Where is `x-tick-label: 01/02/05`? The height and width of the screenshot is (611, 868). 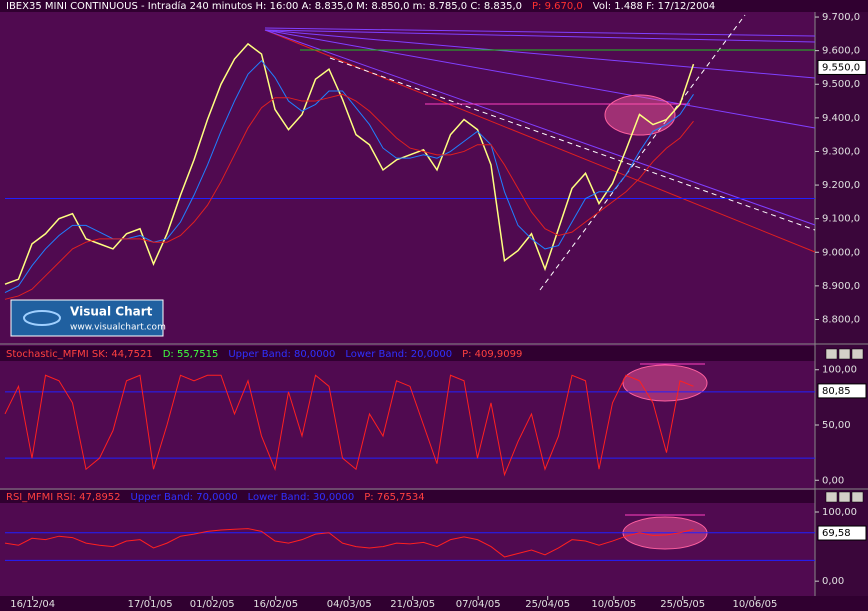 x-tick-label: 01/02/05 is located at coordinates (212, 604).